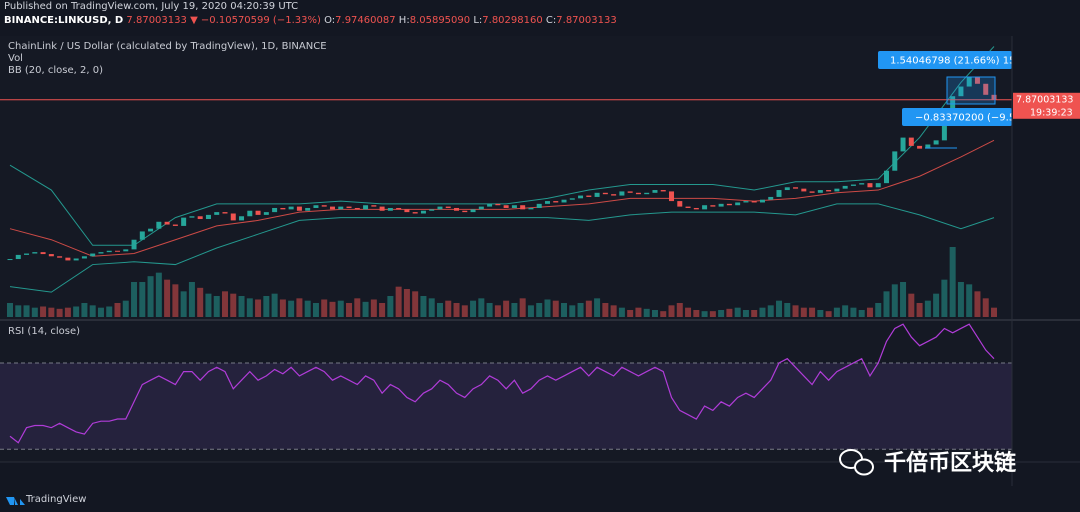  What do you see at coordinates (15, 58) in the screenshot?
I see `legend-entry: Vol` at bounding box center [15, 58].